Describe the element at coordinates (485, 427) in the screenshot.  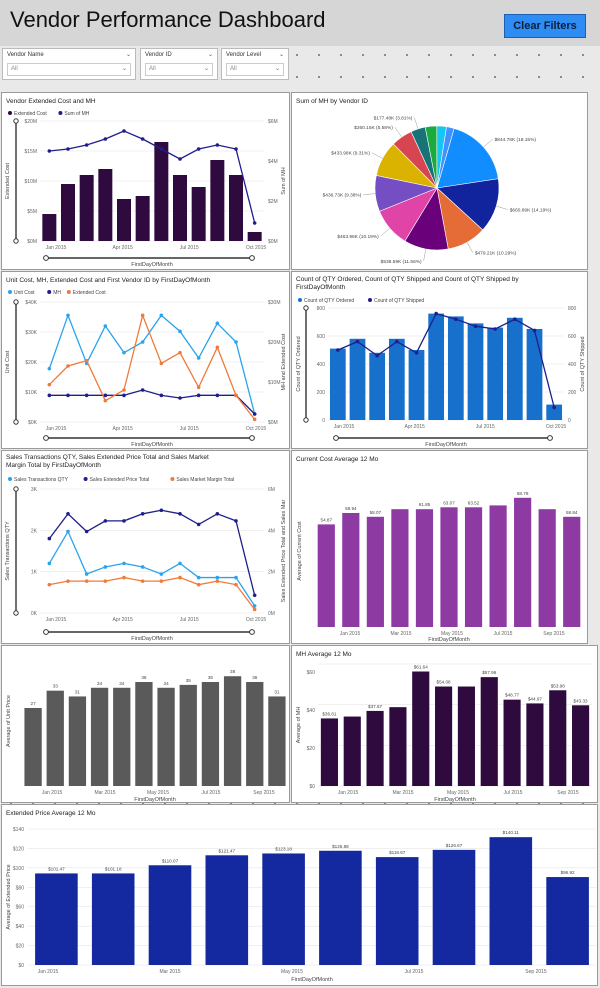
I see `x-tick-label: Jul 2015` at that location.